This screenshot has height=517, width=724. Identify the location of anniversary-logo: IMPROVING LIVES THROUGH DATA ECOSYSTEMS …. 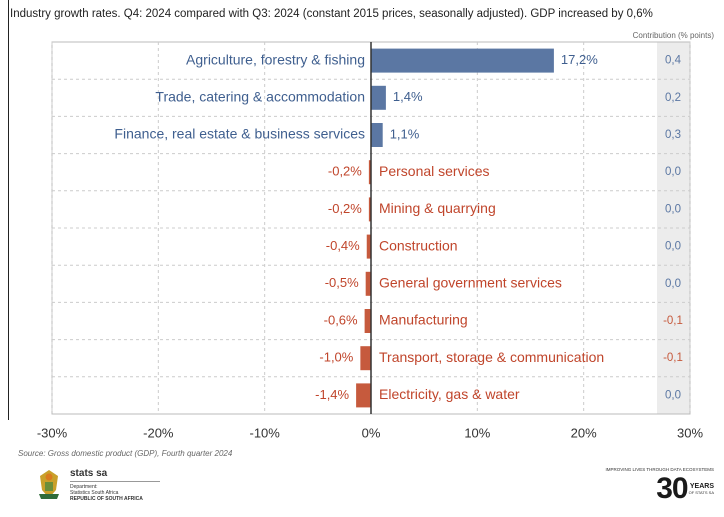
(659, 485).